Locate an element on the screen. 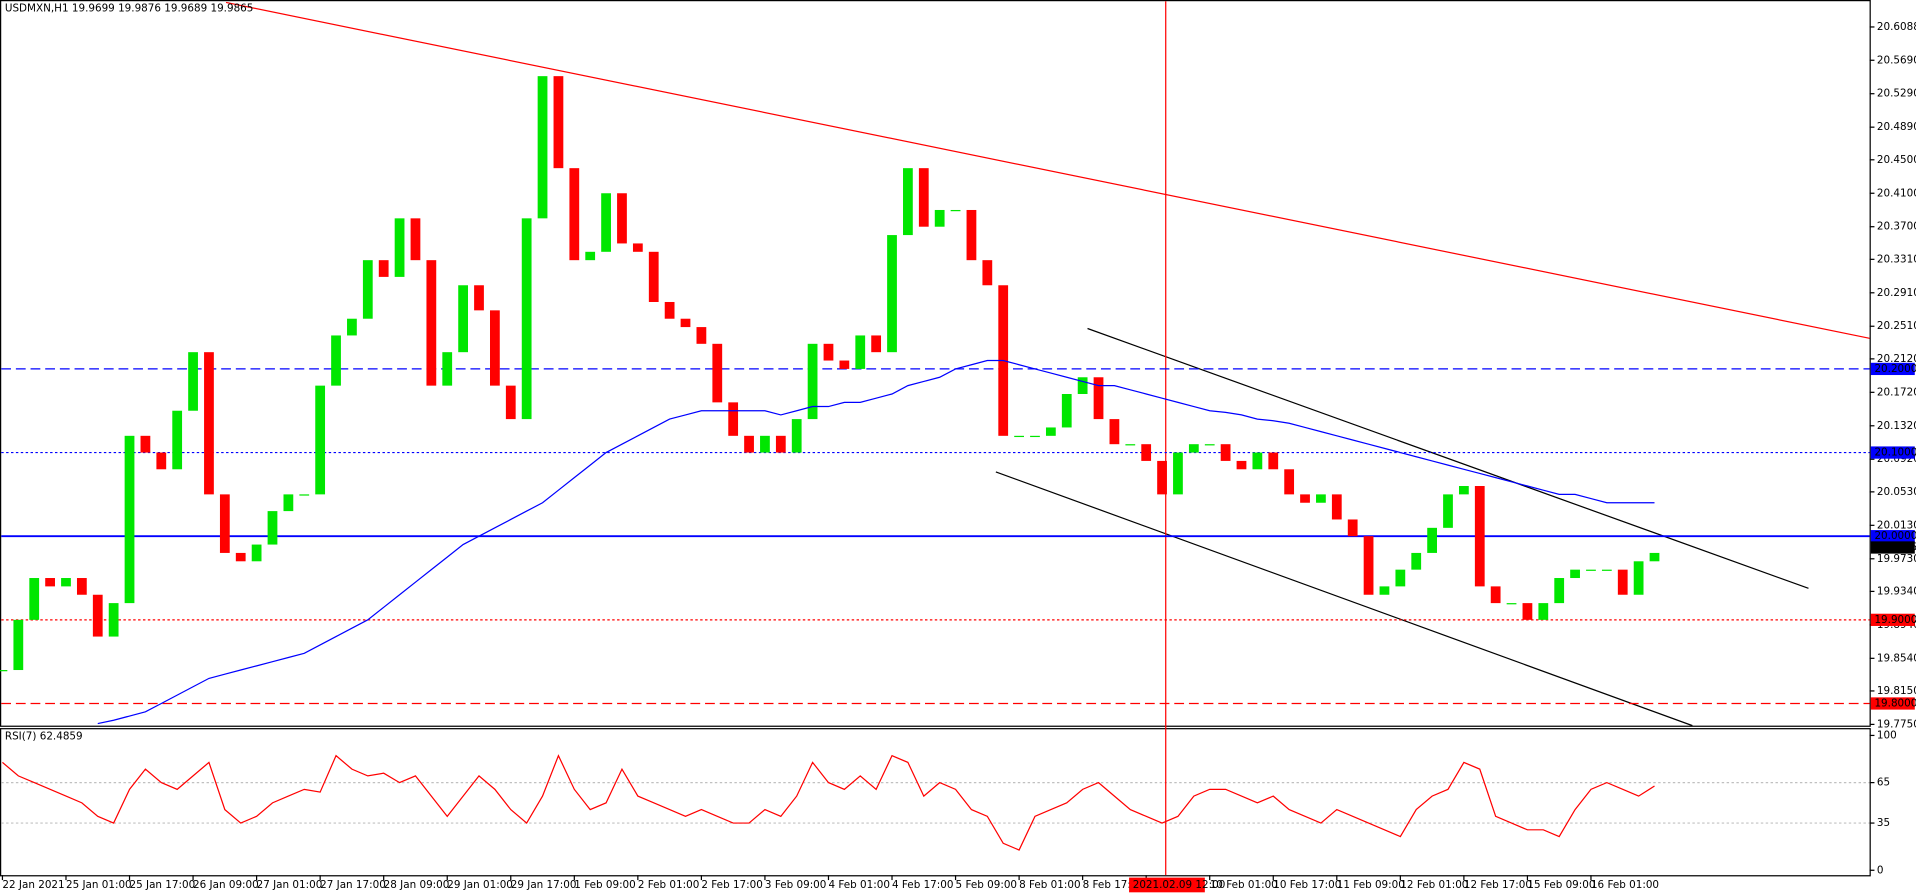 The width and height of the screenshot is (1916, 896). x-tick-label: 12 Feb 01:00 is located at coordinates (1434, 885).